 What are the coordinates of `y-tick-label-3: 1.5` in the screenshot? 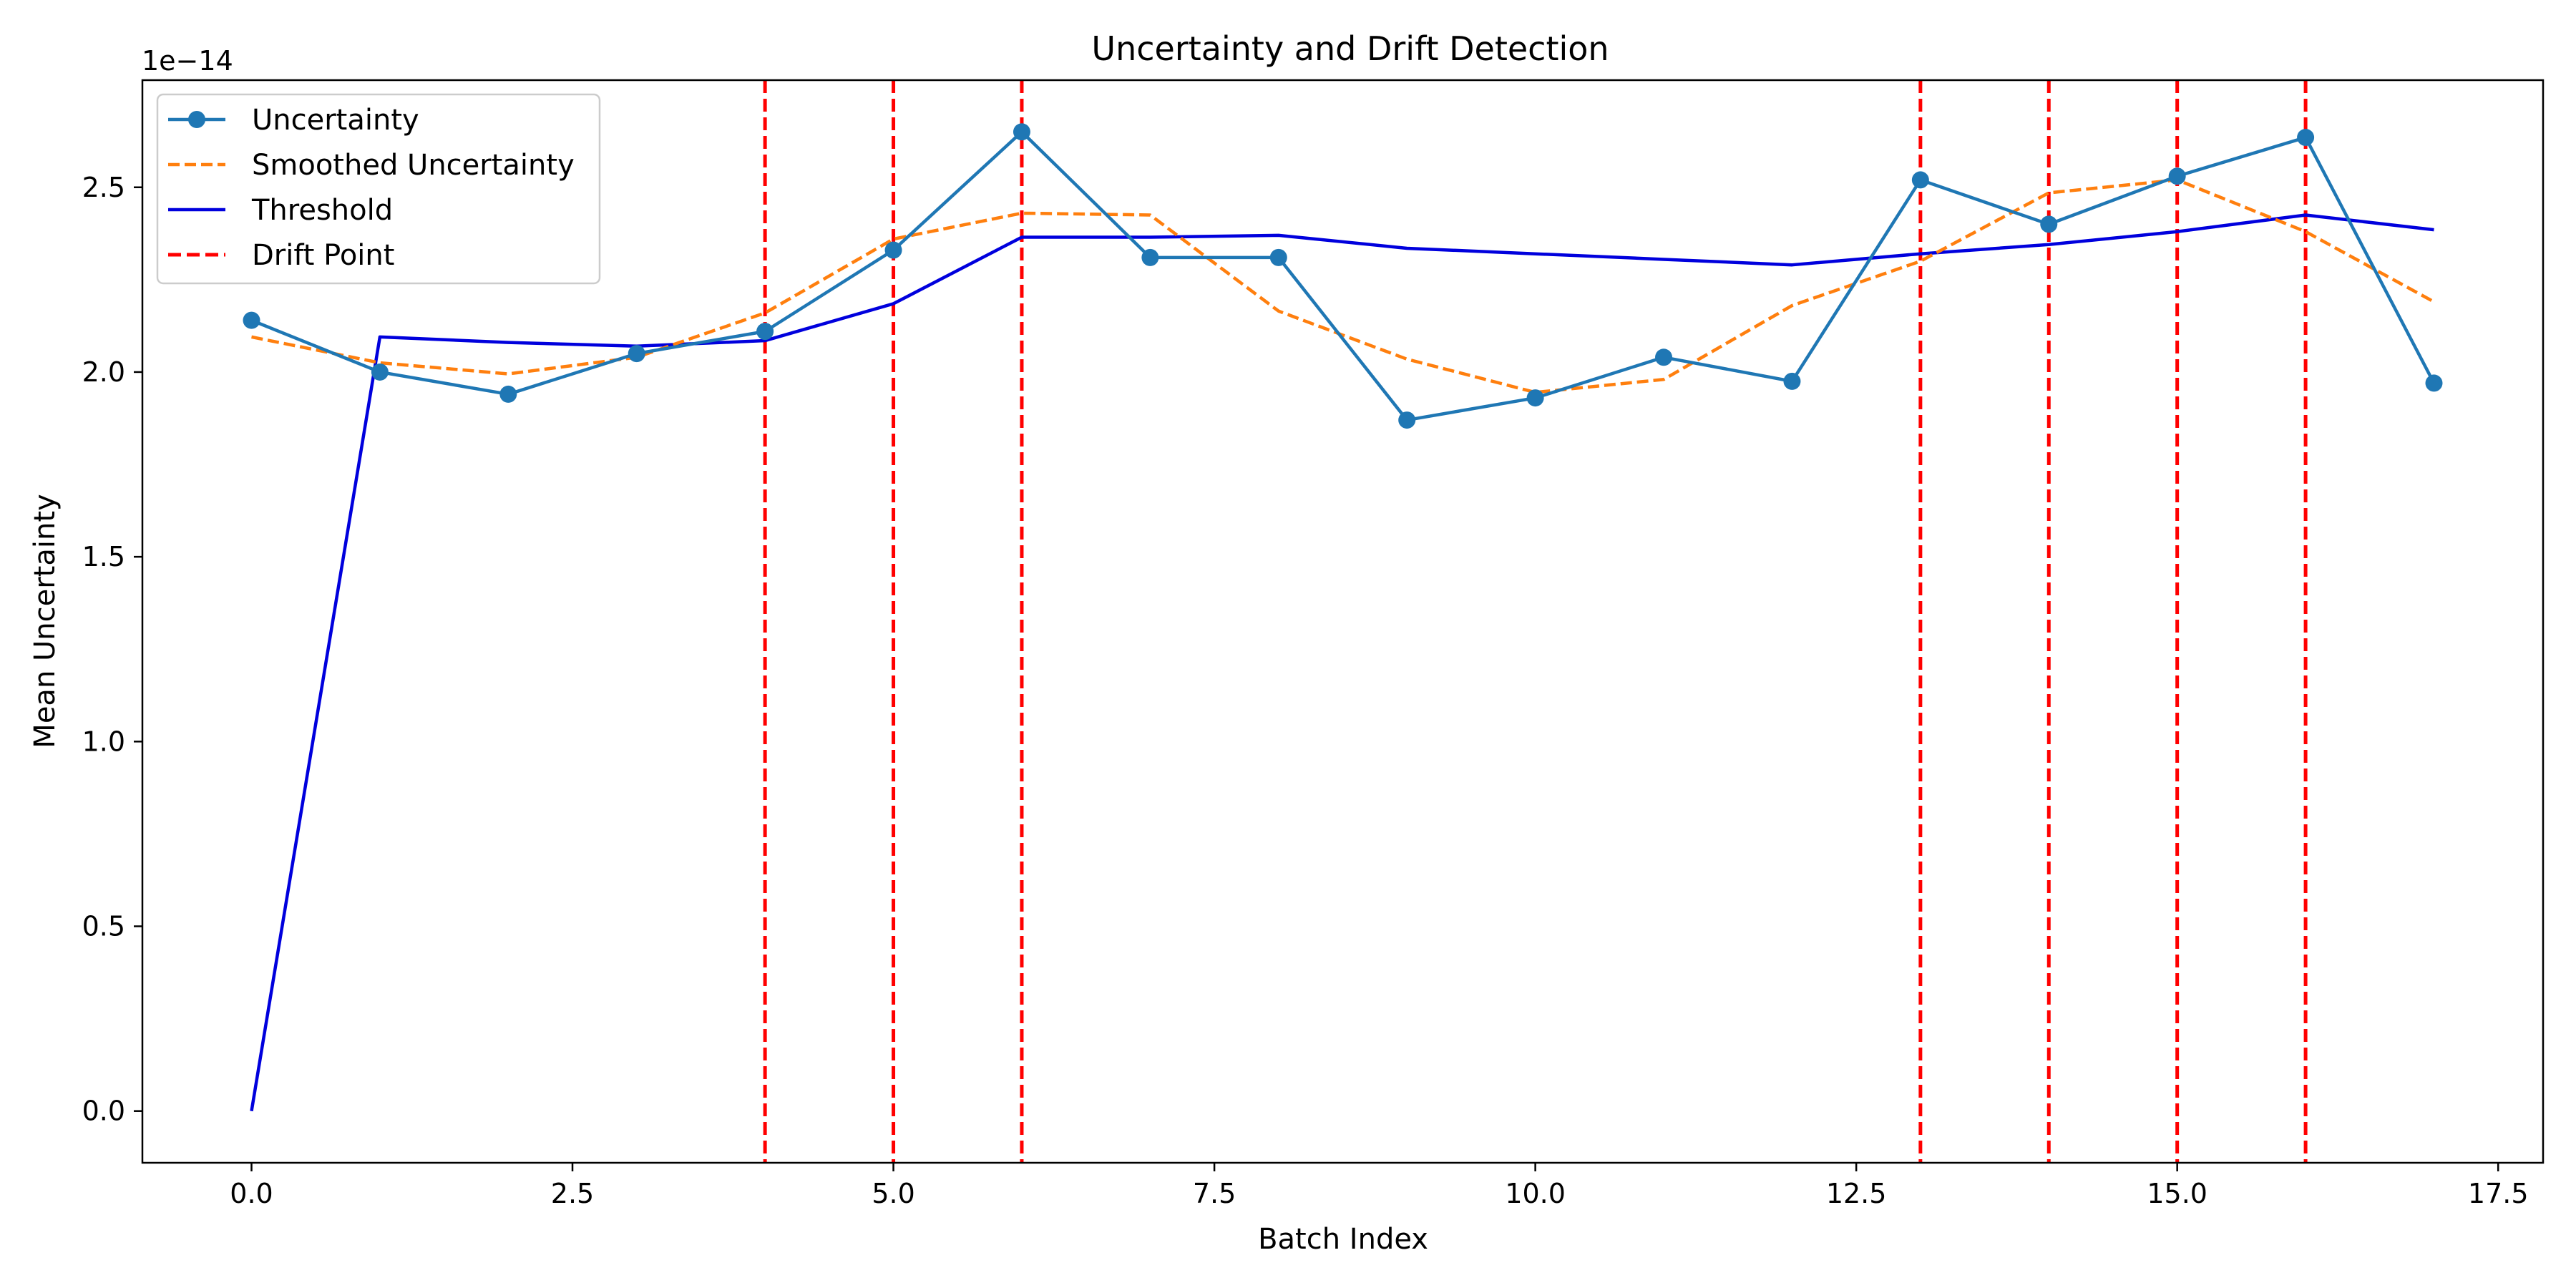 It's located at (103, 556).